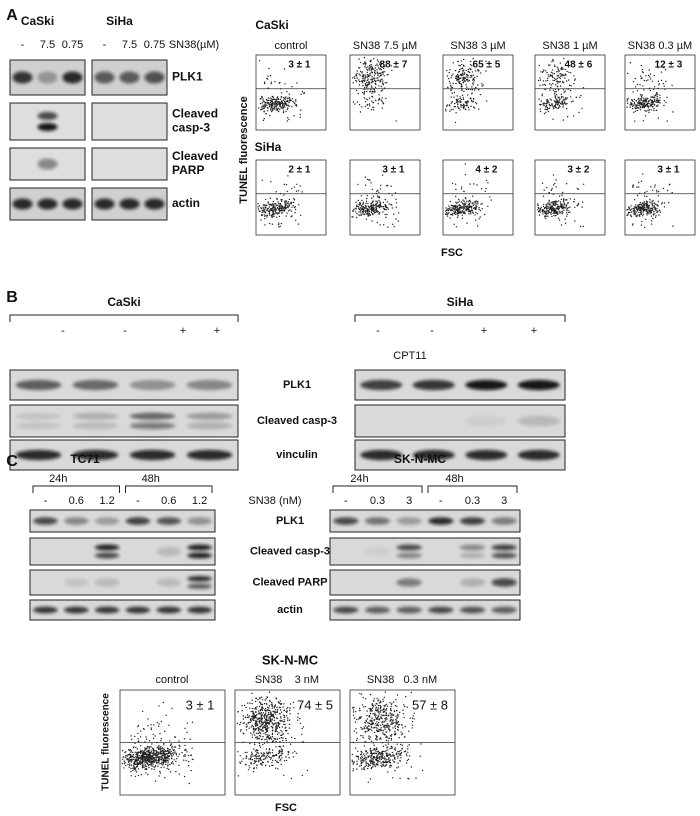 The width and height of the screenshot is (700, 816). Describe the element at coordinates (47, 121) in the screenshot. I see `blot-strip` at that location.